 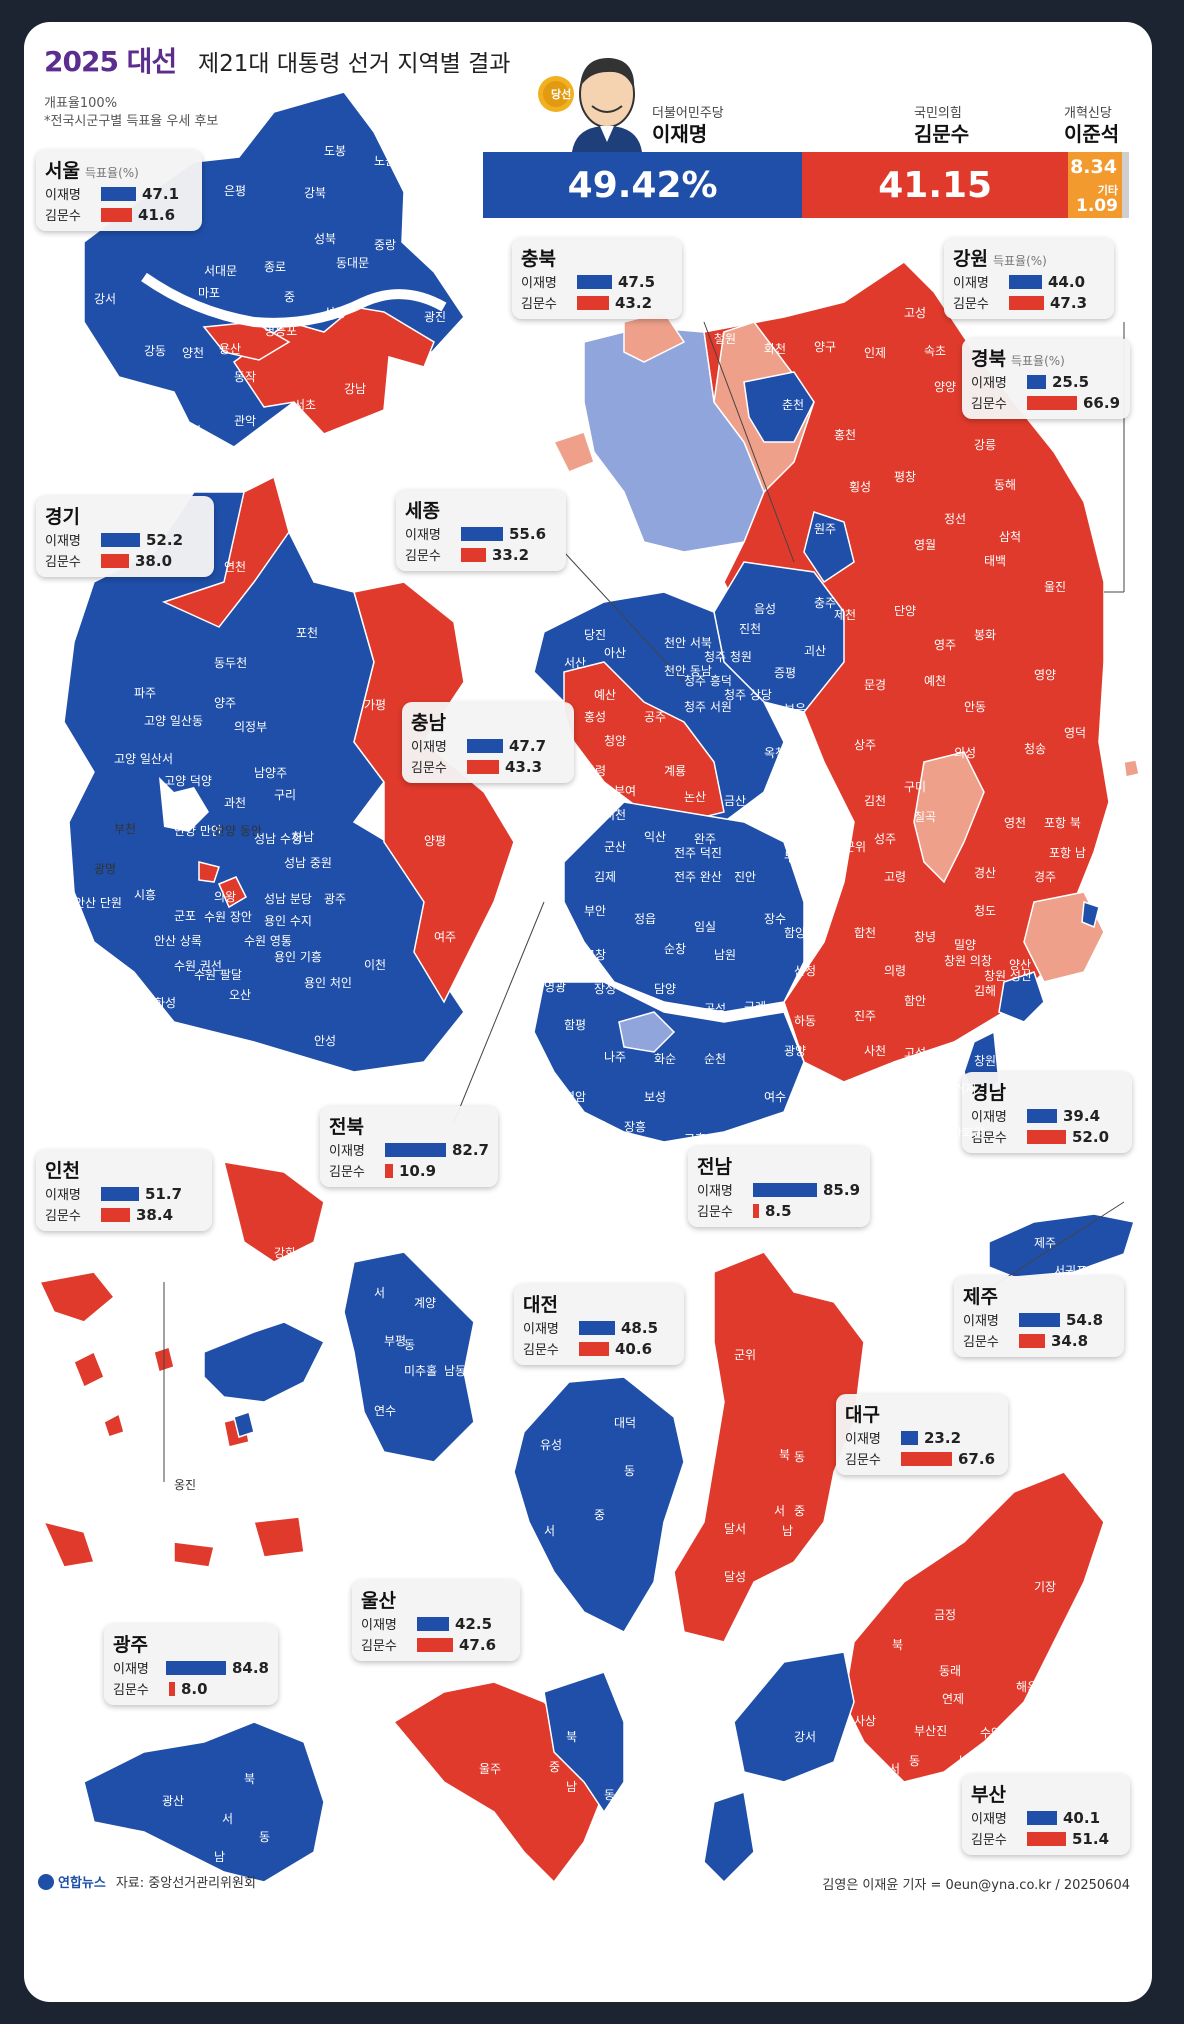 What do you see at coordinates (915, 1053) in the screenshot?
I see `district-label: 고성` at bounding box center [915, 1053].